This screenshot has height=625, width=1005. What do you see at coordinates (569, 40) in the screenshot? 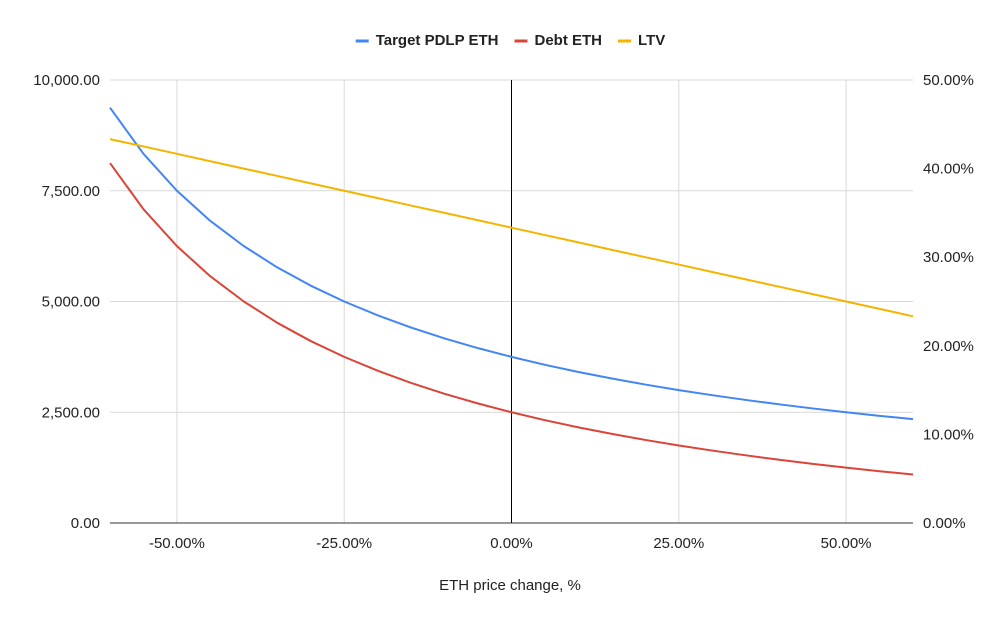
I see `legend-label: Debt ETH` at bounding box center [569, 40].